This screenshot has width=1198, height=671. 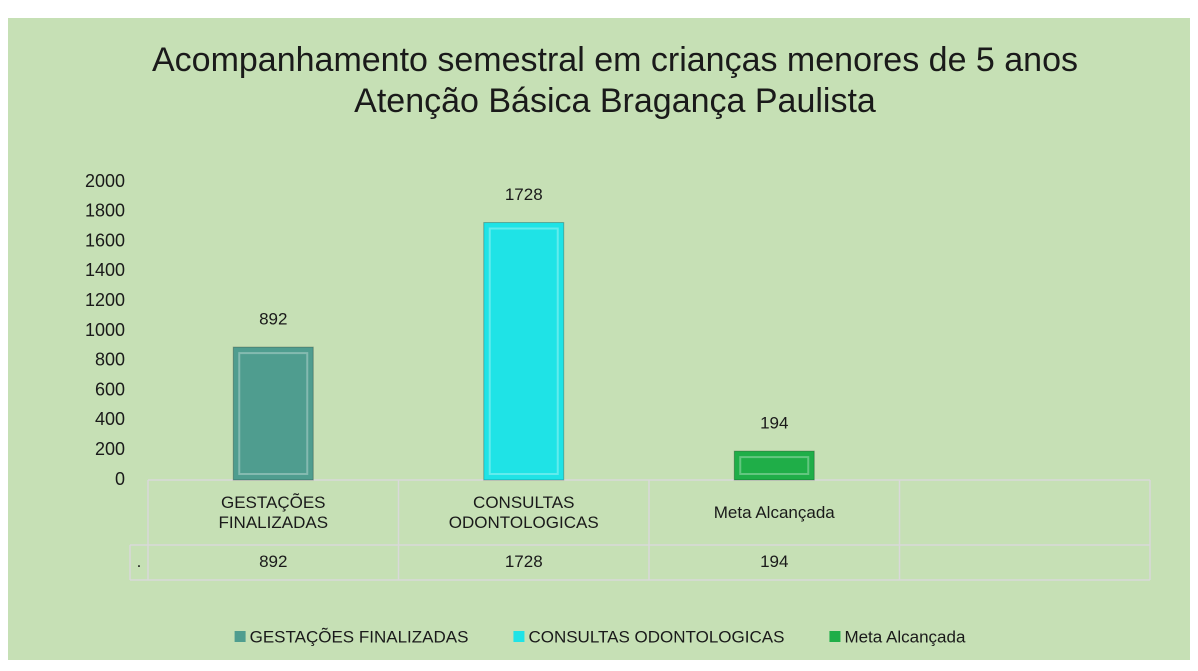 What do you see at coordinates (110, 389) in the screenshot?
I see `y-tick-label: 600` at bounding box center [110, 389].